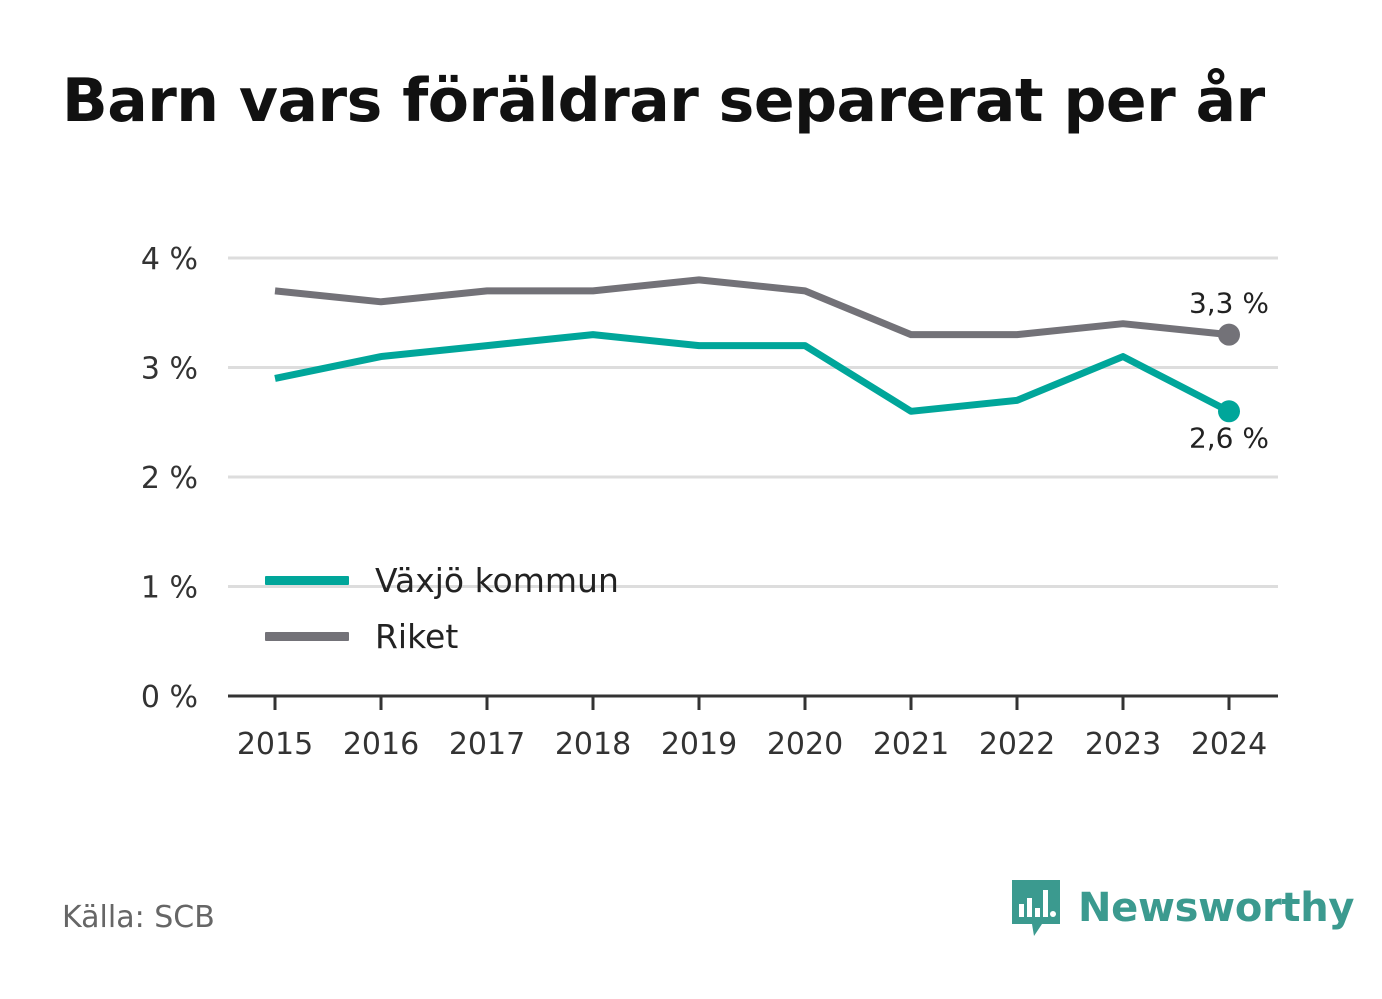 This screenshot has height=999, width=1382. I want to click on x-tick-label: 2015, so click(275, 744).